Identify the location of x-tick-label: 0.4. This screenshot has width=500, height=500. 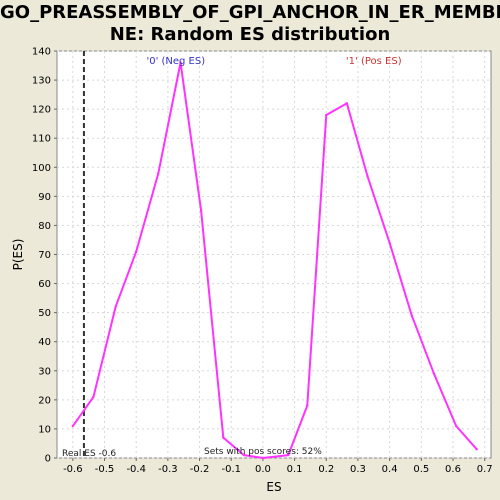
(390, 469).